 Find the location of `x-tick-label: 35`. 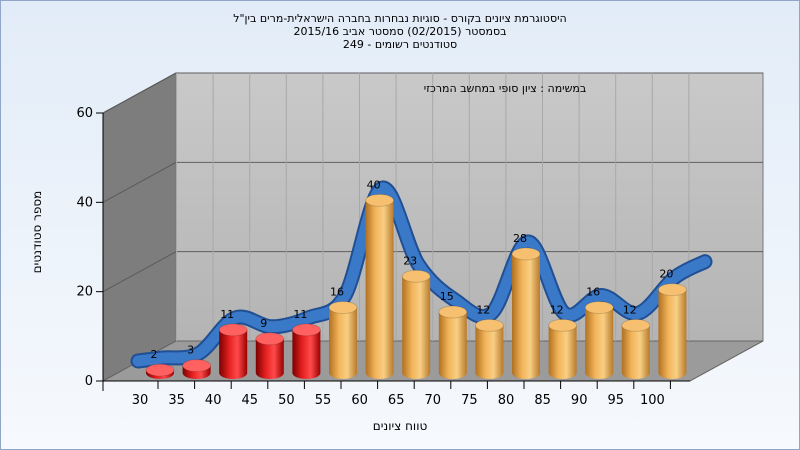

x-tick-label: 35 is located at coordinates (176, 400).